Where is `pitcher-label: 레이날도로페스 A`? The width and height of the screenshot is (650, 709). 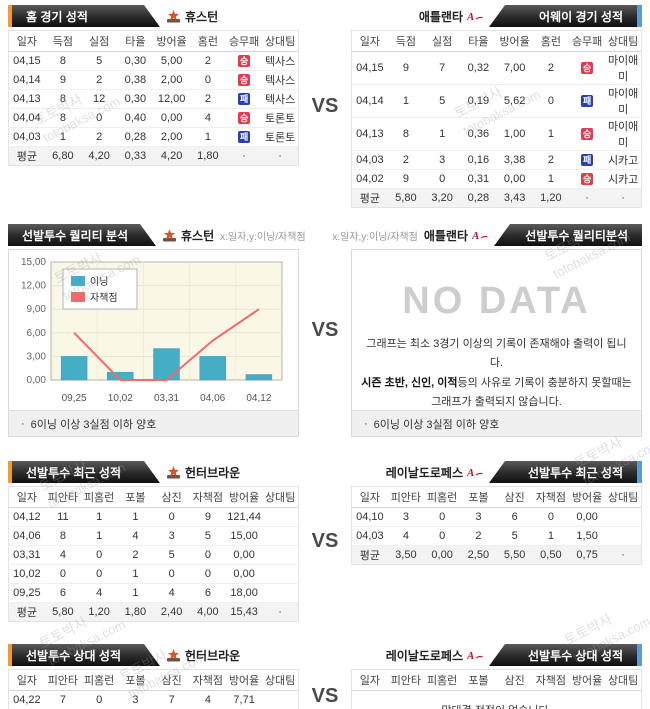 pitcher-label: 레이날도로페스 A is located at coordinates (434, 472).